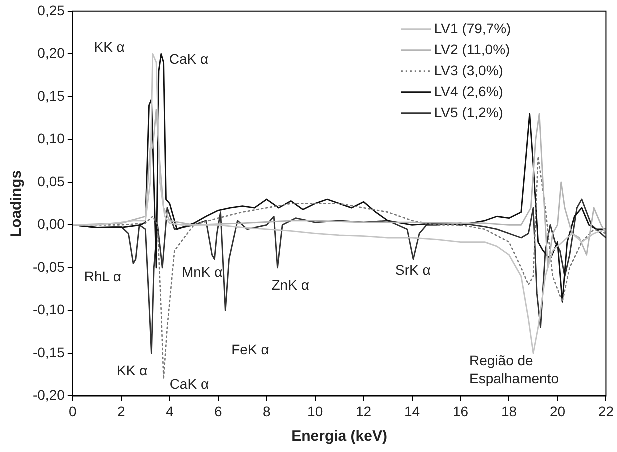  Describe the element at coordinates (121, 411) in the screenshot. I see `x-tick-label: 2` at that location.